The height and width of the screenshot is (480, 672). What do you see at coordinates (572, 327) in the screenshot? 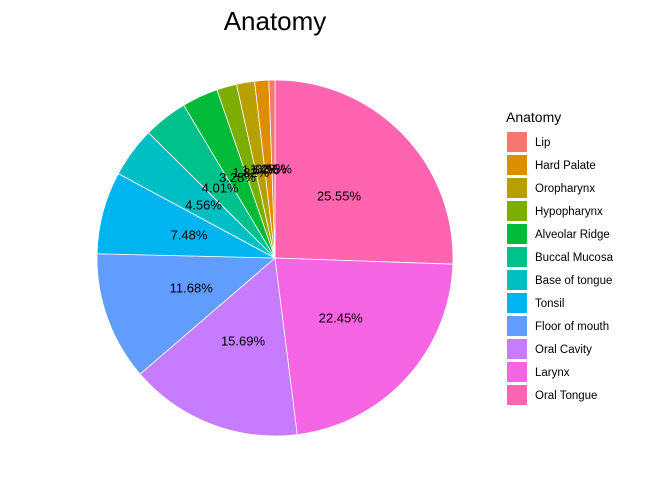
I see `legend-label-floor-of-mouth: Floor of mouth` at bounding box center [572, 327].